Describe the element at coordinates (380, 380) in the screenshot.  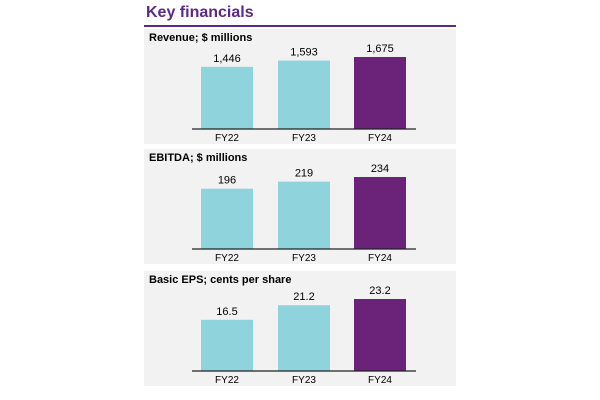
I see `eps-tick-label-fy24: FY24` at that location.